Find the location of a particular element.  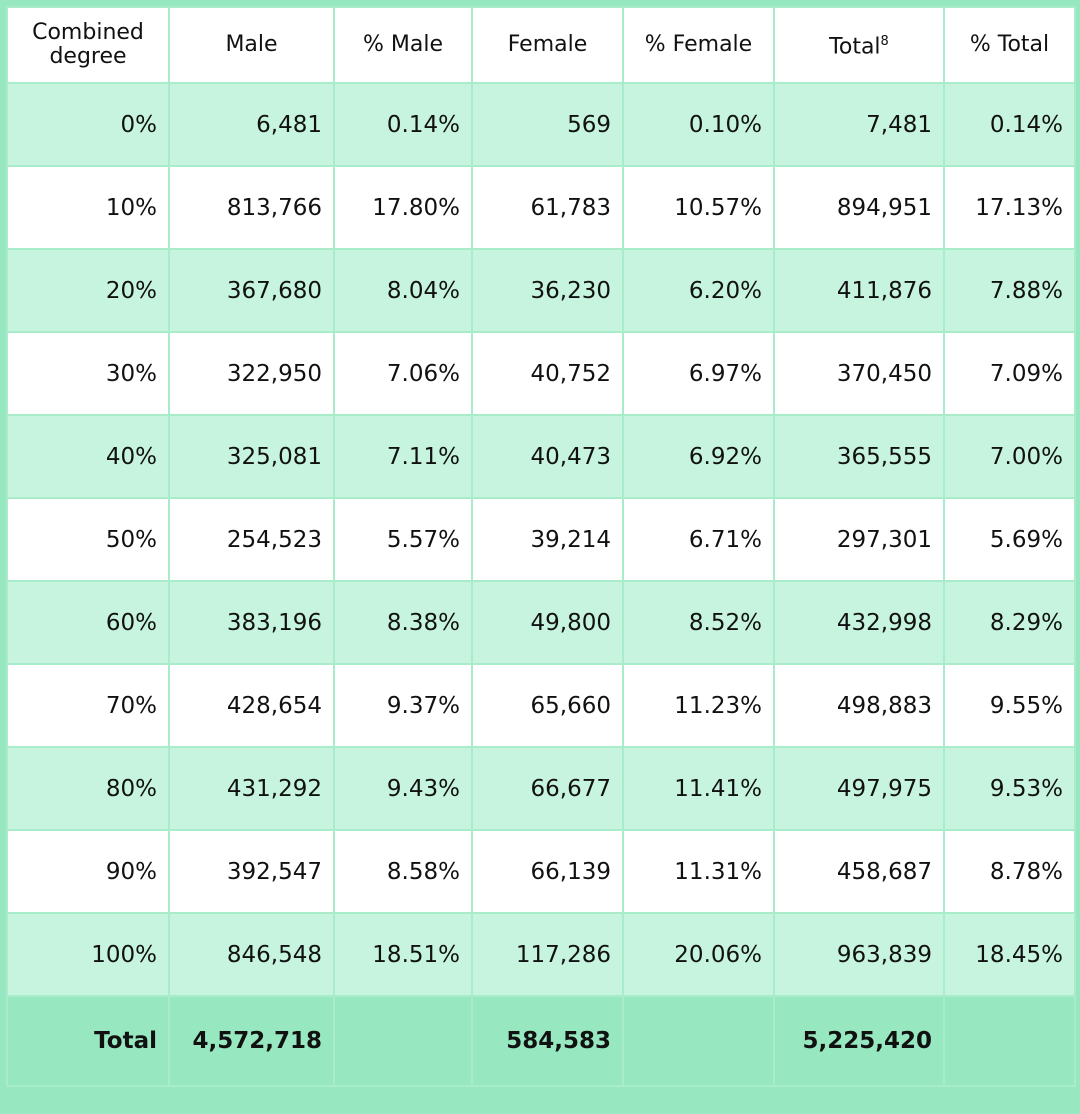

data-cell: 367,680 is located at coordinates (251, 290).